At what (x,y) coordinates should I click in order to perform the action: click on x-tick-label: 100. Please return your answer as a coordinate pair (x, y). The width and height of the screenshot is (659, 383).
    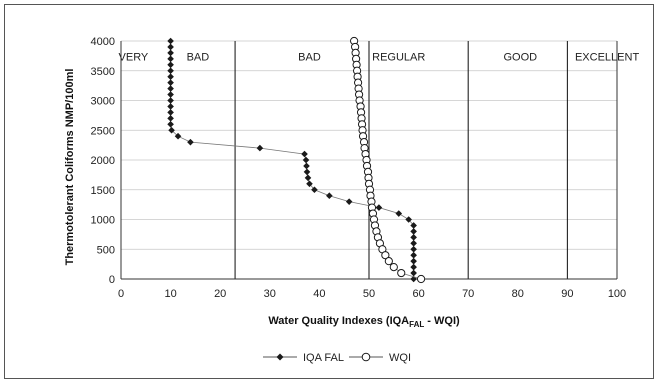
    Looking at the image, I should click on (617, 294).